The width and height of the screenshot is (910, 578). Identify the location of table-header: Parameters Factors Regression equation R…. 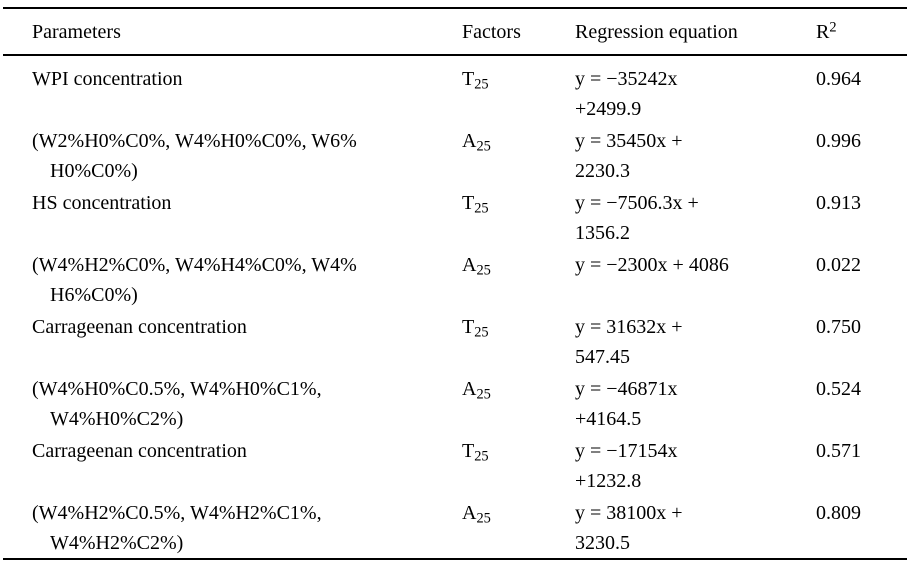
(455, 32).